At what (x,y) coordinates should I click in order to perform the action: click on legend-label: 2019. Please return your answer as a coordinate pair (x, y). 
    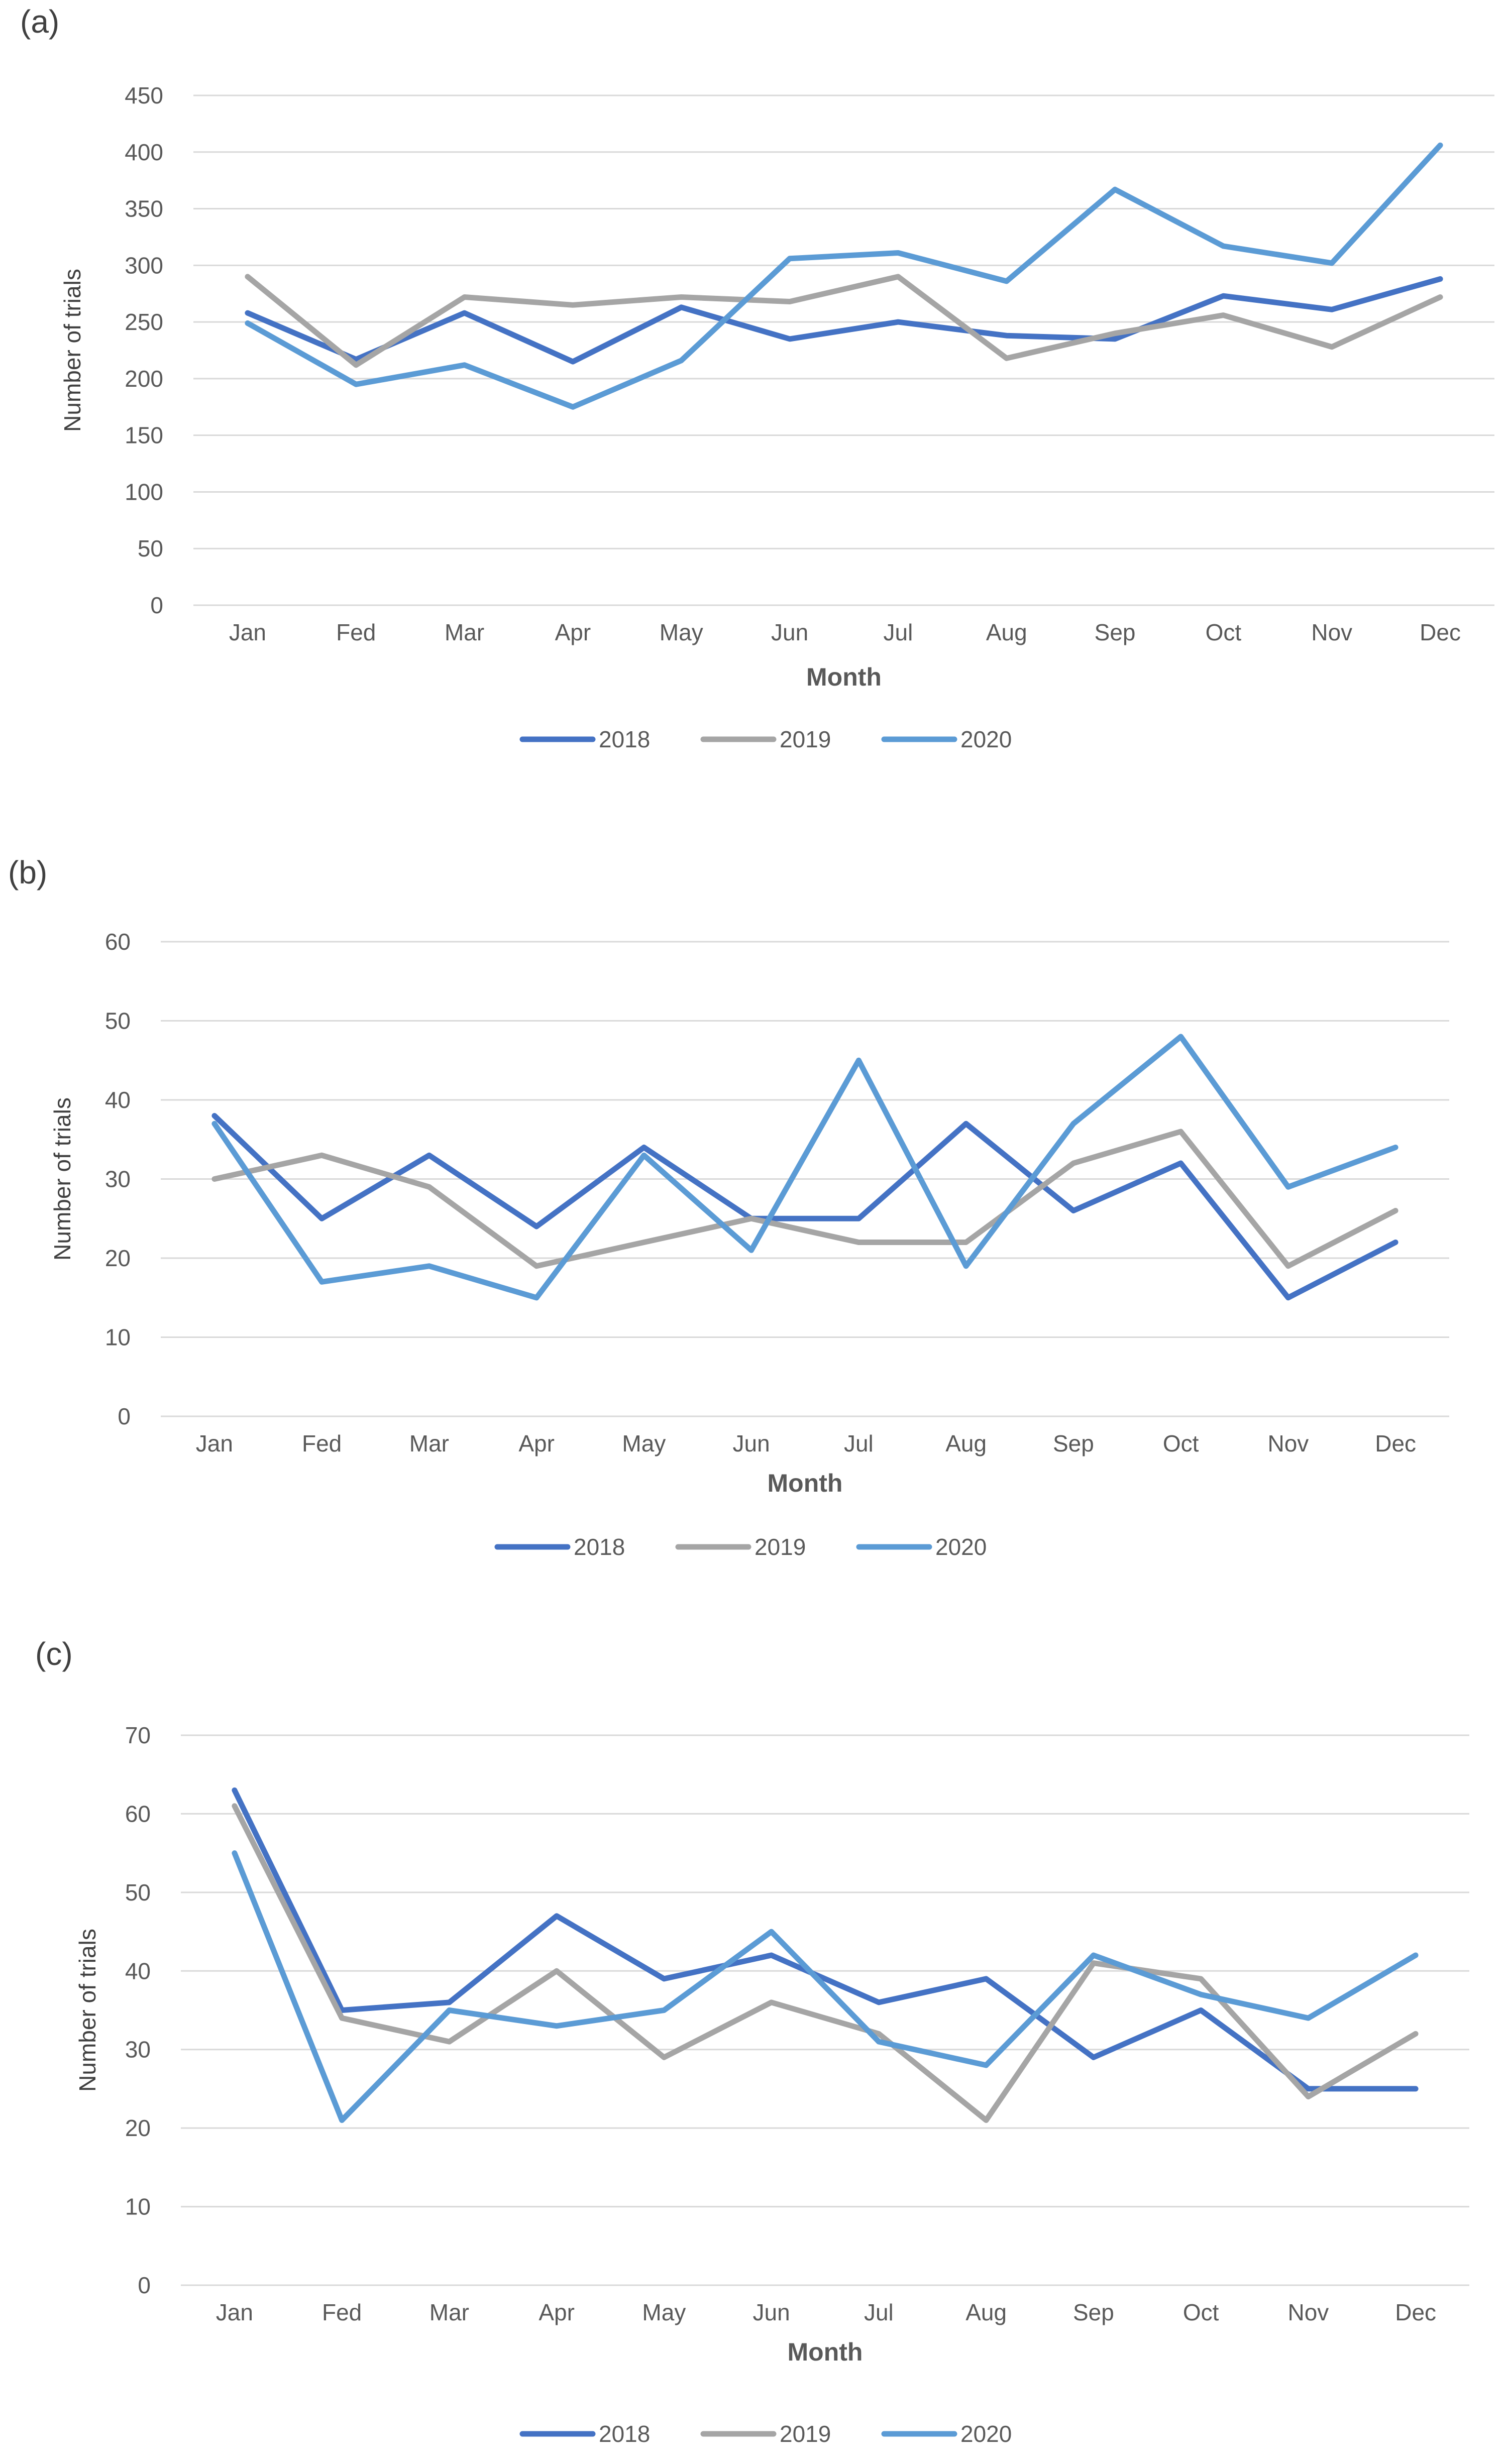
    Looking at the image, I should click on (806, 739).